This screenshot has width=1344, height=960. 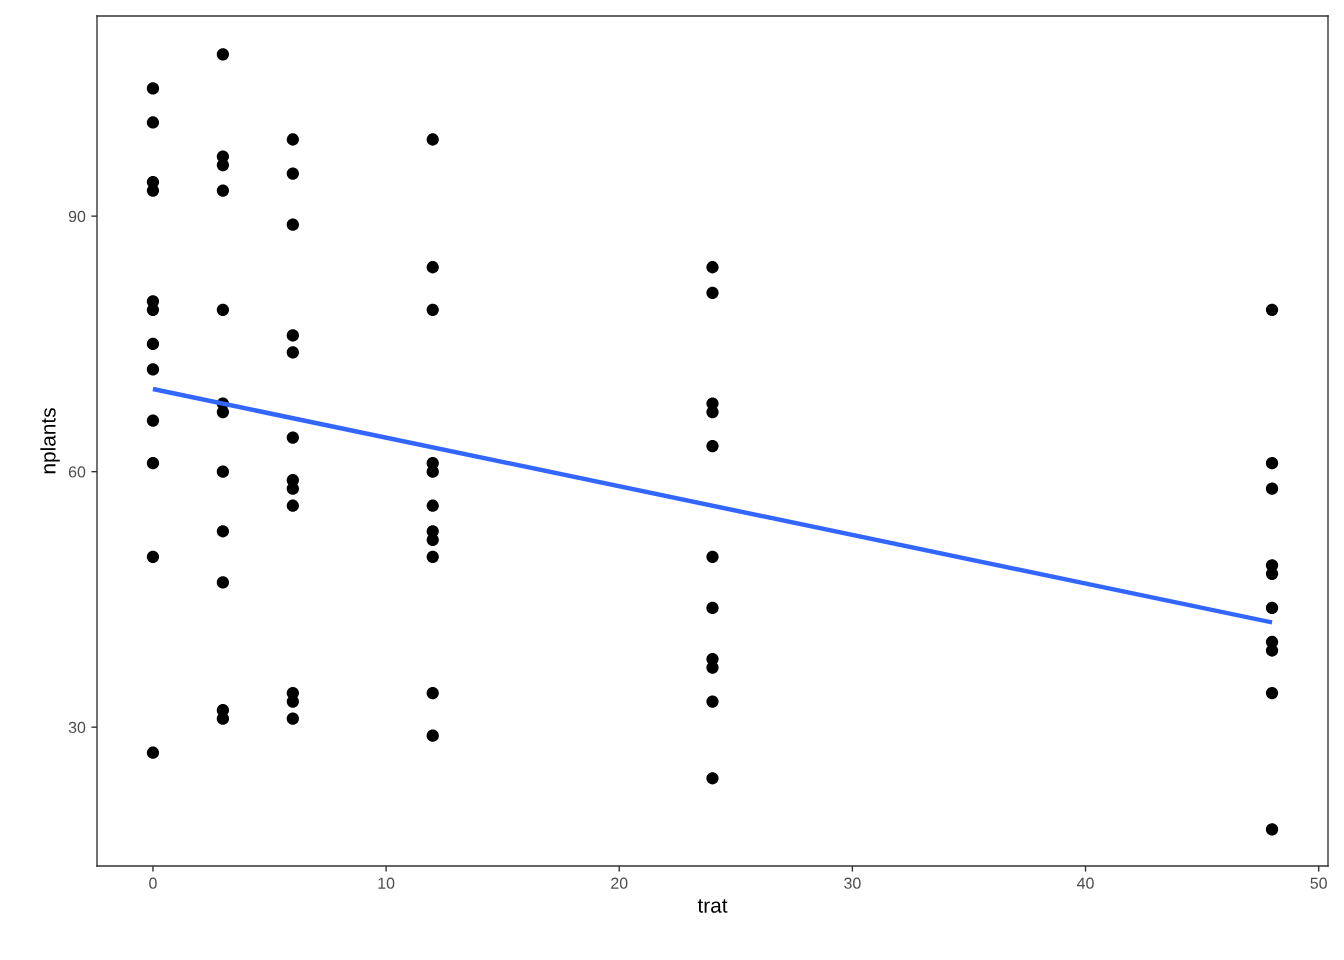 I want to click on x-tick-label: 40, so click(x=1085, y=883).